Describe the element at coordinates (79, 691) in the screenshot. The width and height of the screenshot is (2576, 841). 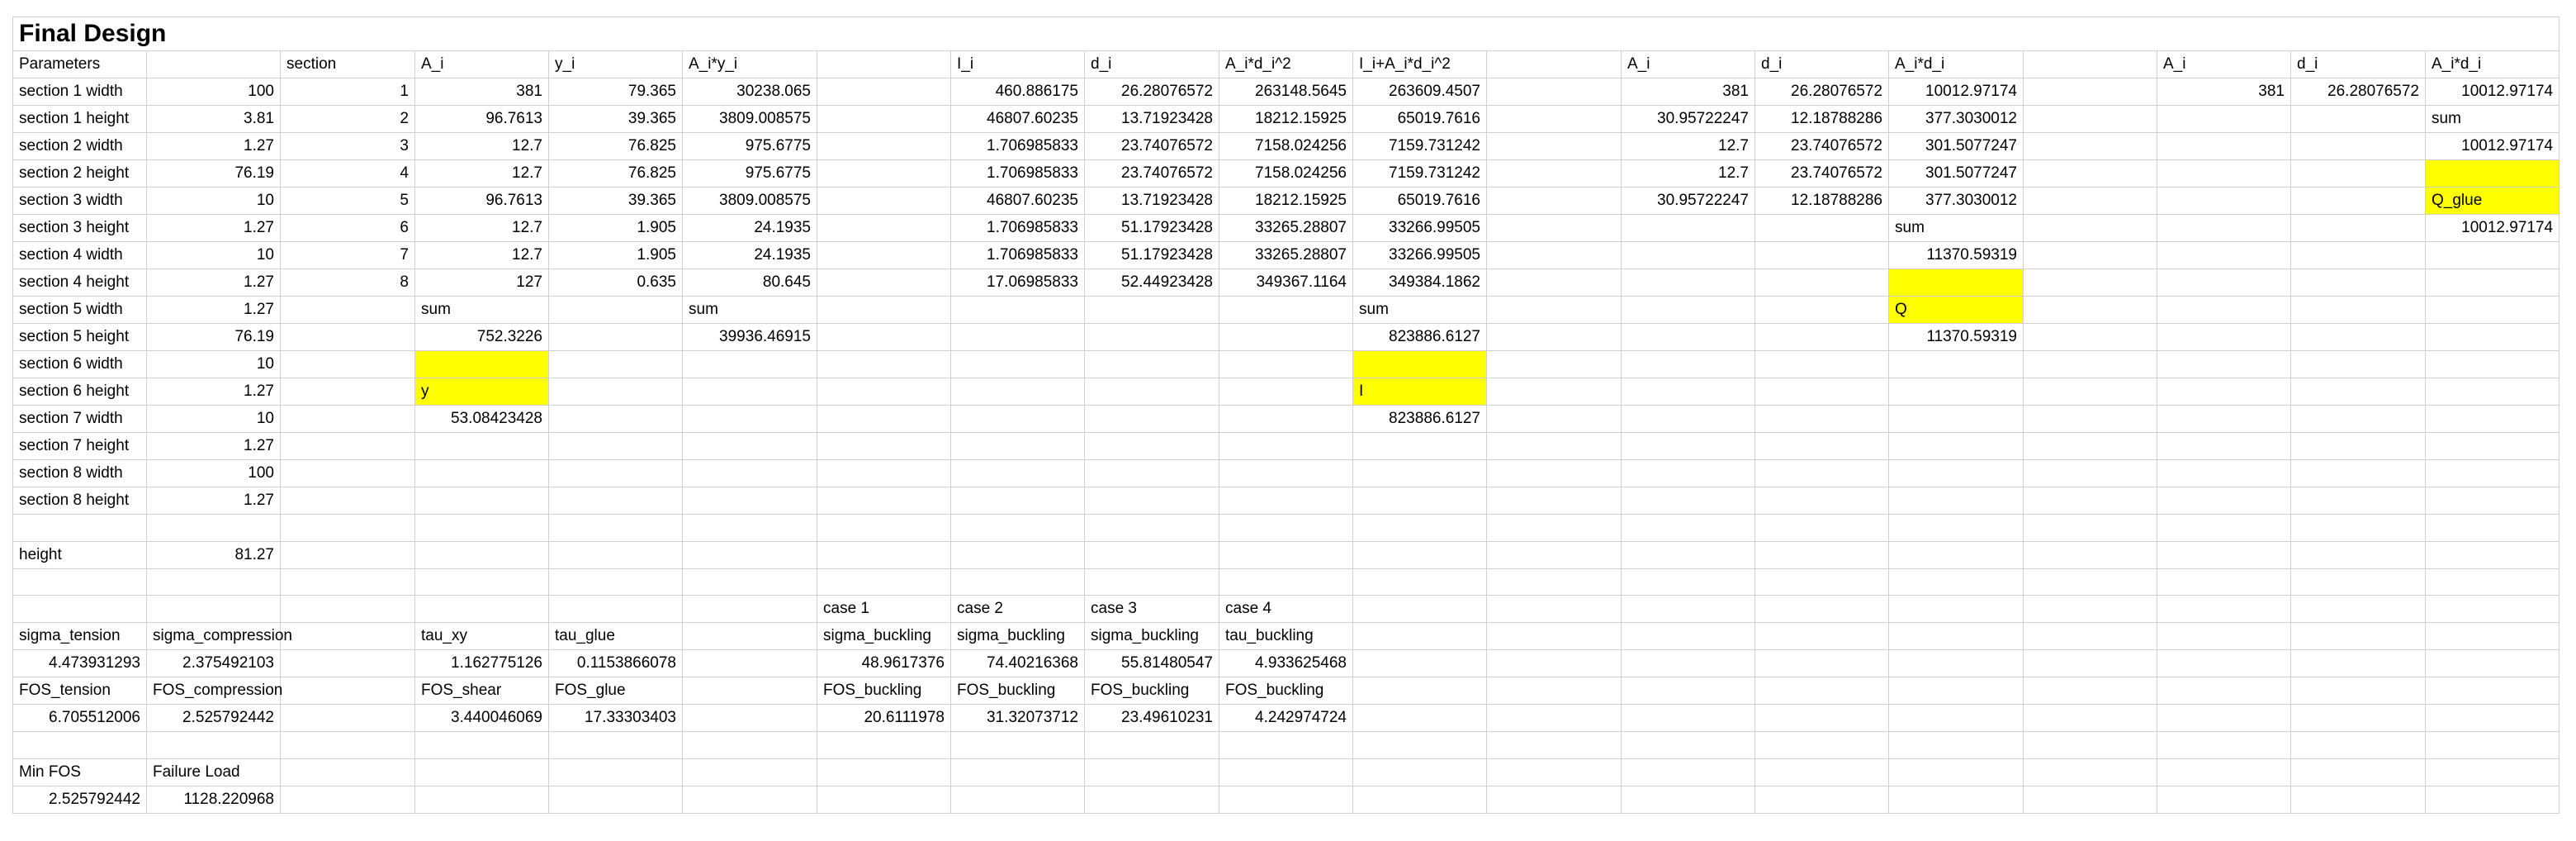
I see `cell: FOS_tension` at that location.